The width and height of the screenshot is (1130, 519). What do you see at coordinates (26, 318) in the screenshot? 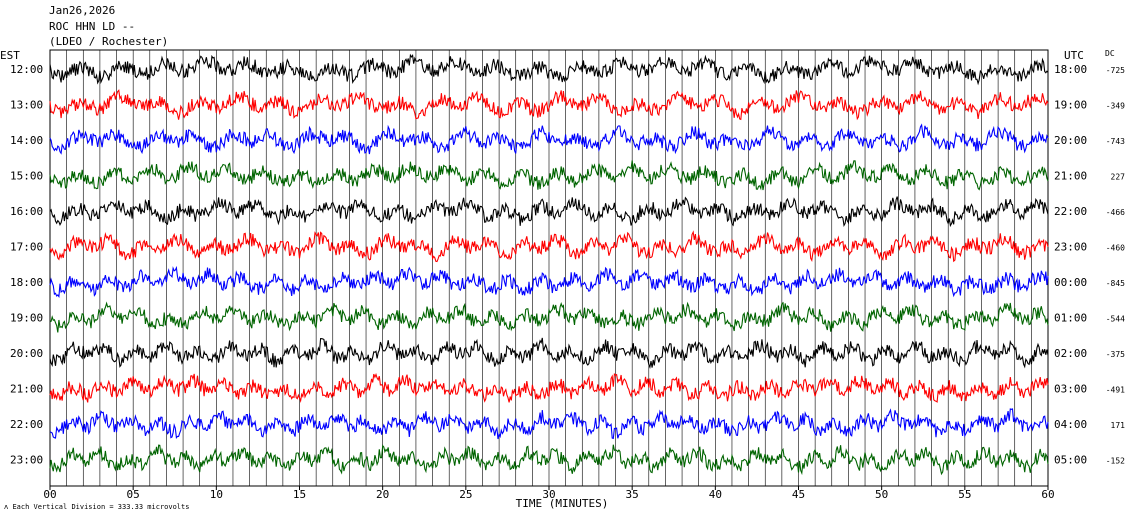
I see `est-hour-label: 19:00` at bounding box center [26, 318].